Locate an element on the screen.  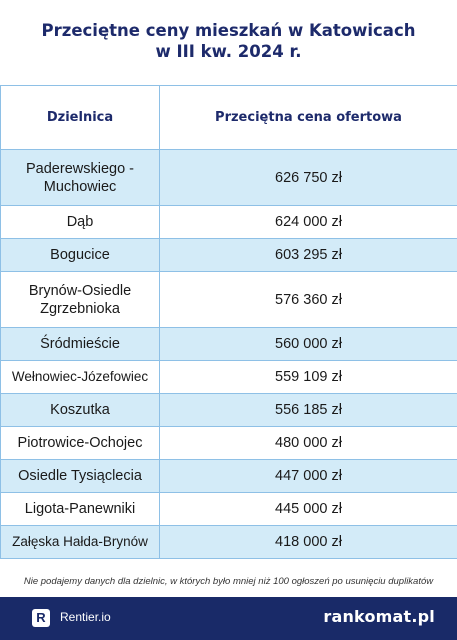
table-row: Dąb 624 000 zł is located at coordinates (228, 222).